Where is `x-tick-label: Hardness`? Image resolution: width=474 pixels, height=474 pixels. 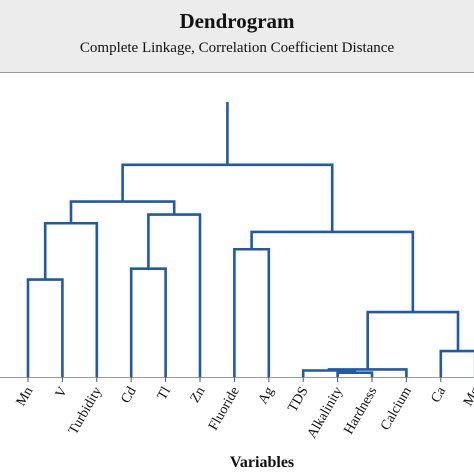
x-tick-label: Hardness is located at coordinates (360, 411).